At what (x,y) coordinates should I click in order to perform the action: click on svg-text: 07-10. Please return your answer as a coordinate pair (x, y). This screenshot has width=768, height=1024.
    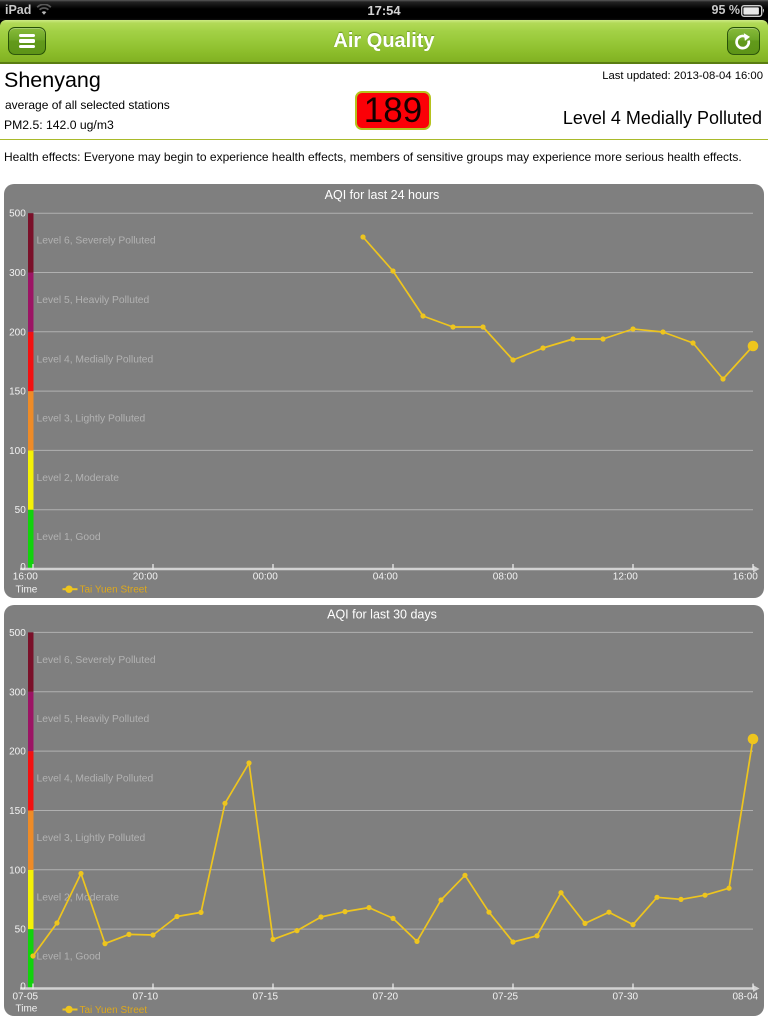
    Looking at the image, I should click on (146, 997).